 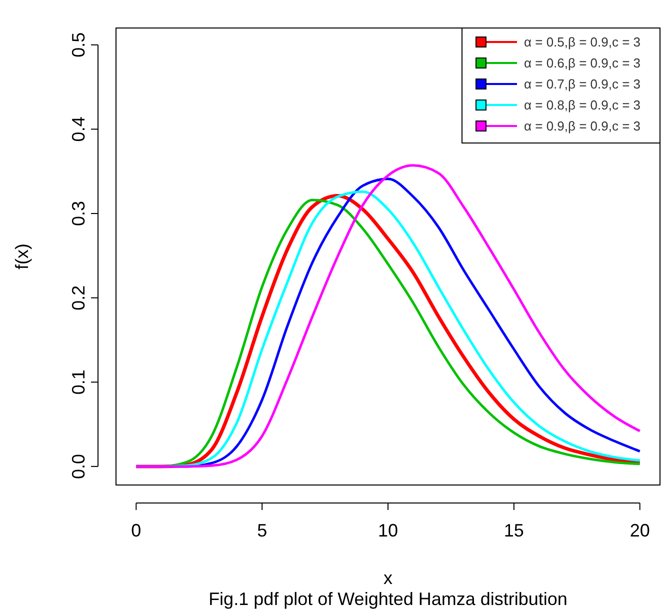 What do you see at coordinates (388, 530) in the screenshot?
I see `x-tick-label: 10` at bounding box center [388, 530].